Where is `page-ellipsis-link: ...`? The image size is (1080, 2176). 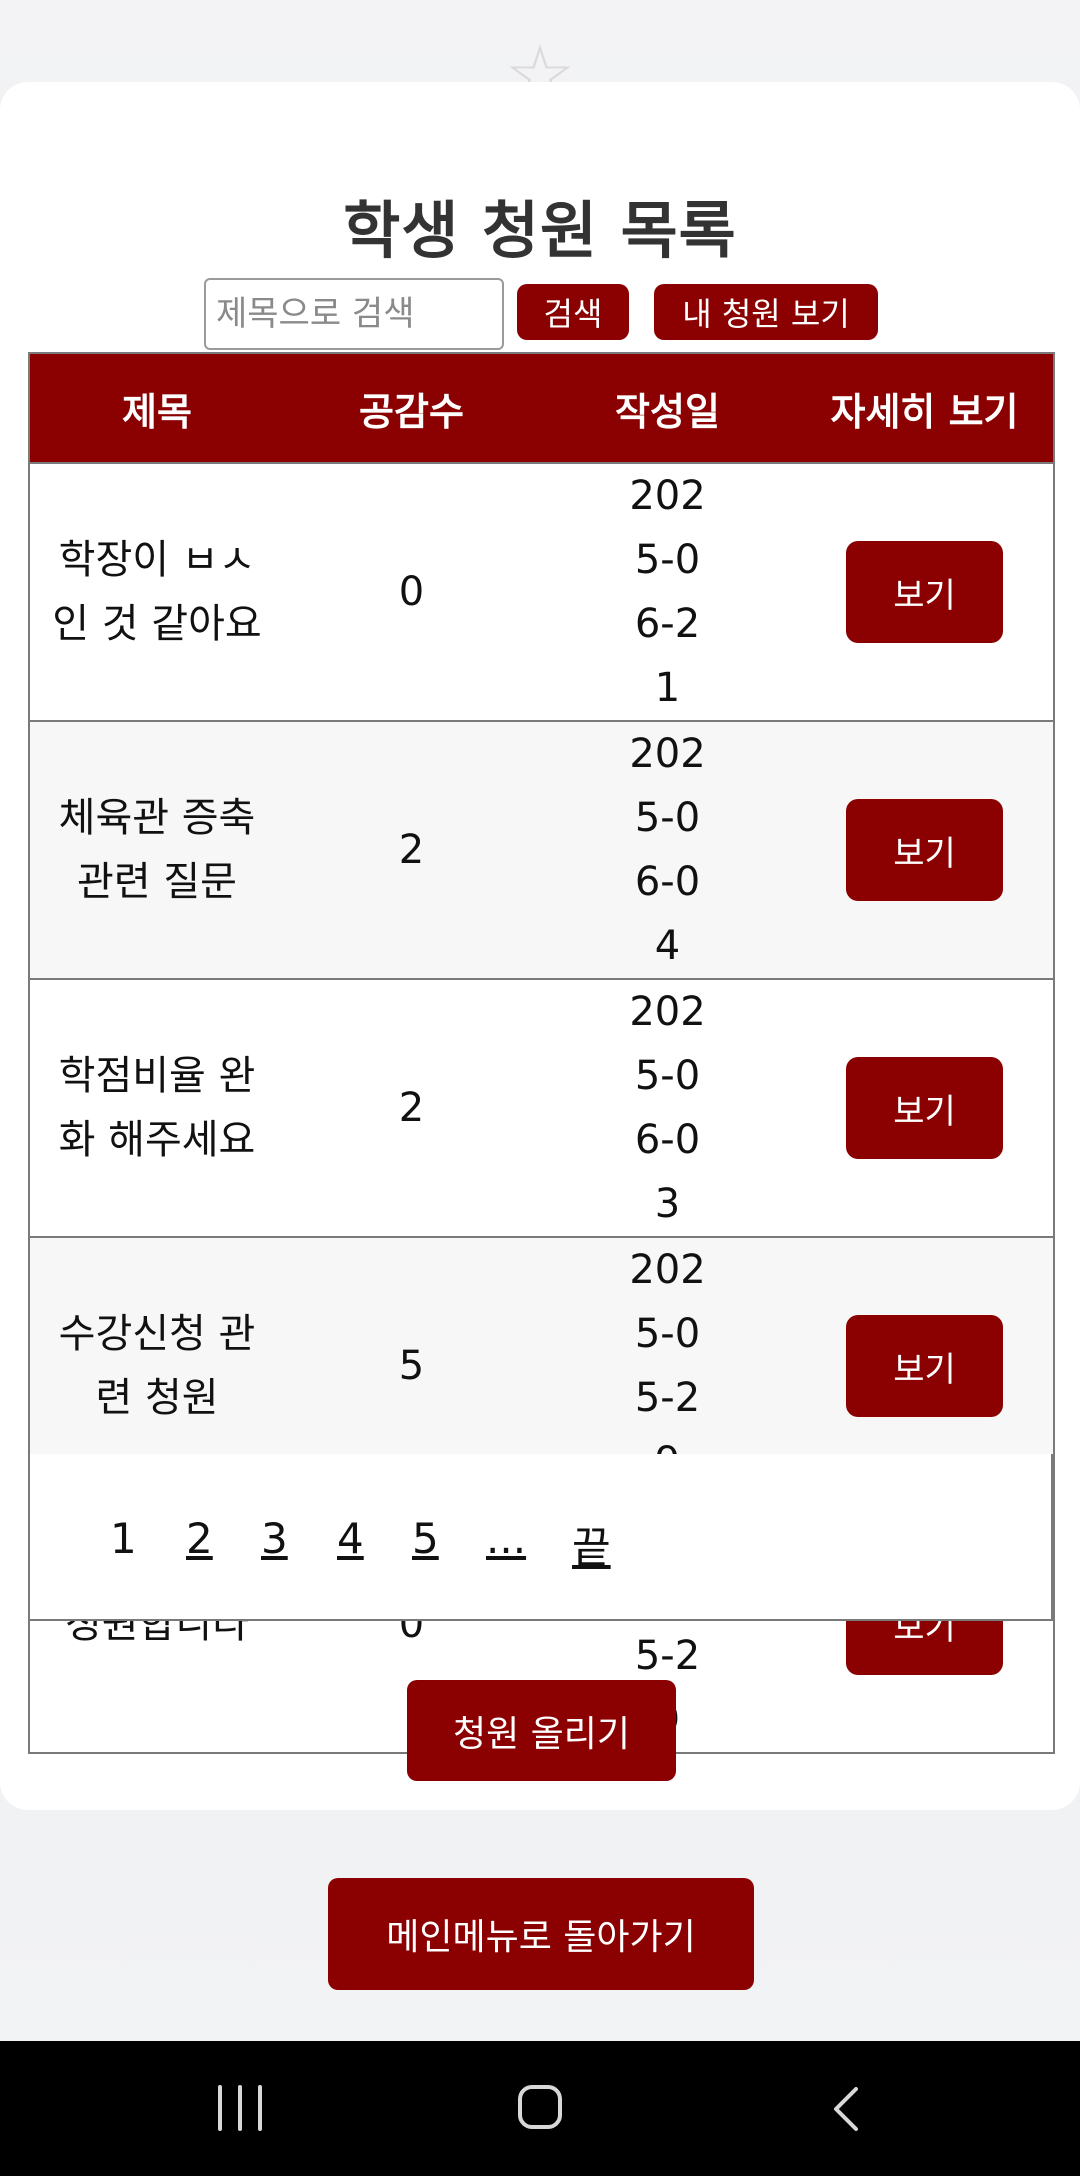 page-ellipsis-link: ... is located at coordinates (506, 1538).